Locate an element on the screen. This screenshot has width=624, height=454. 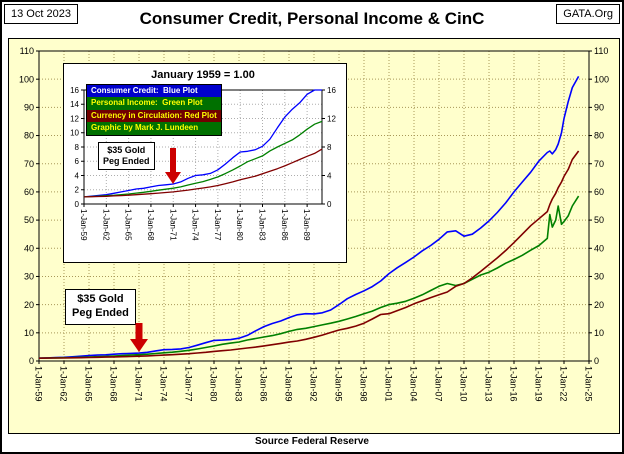
page-title: Consumer Credit, Personal Income & CinC is located at coordinates (312, 18).